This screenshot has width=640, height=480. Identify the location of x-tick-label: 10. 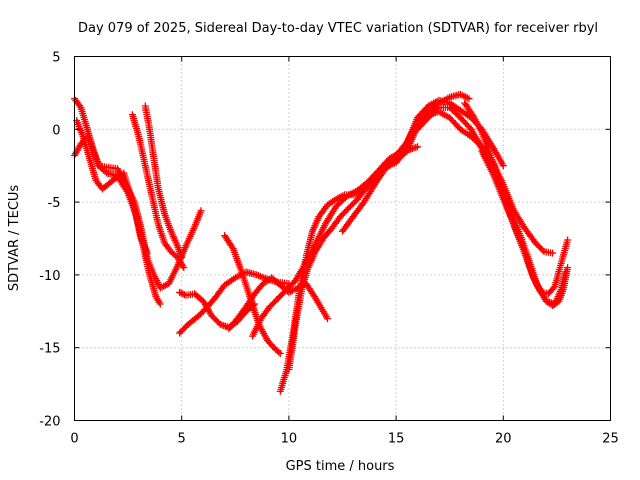
(289, 439).